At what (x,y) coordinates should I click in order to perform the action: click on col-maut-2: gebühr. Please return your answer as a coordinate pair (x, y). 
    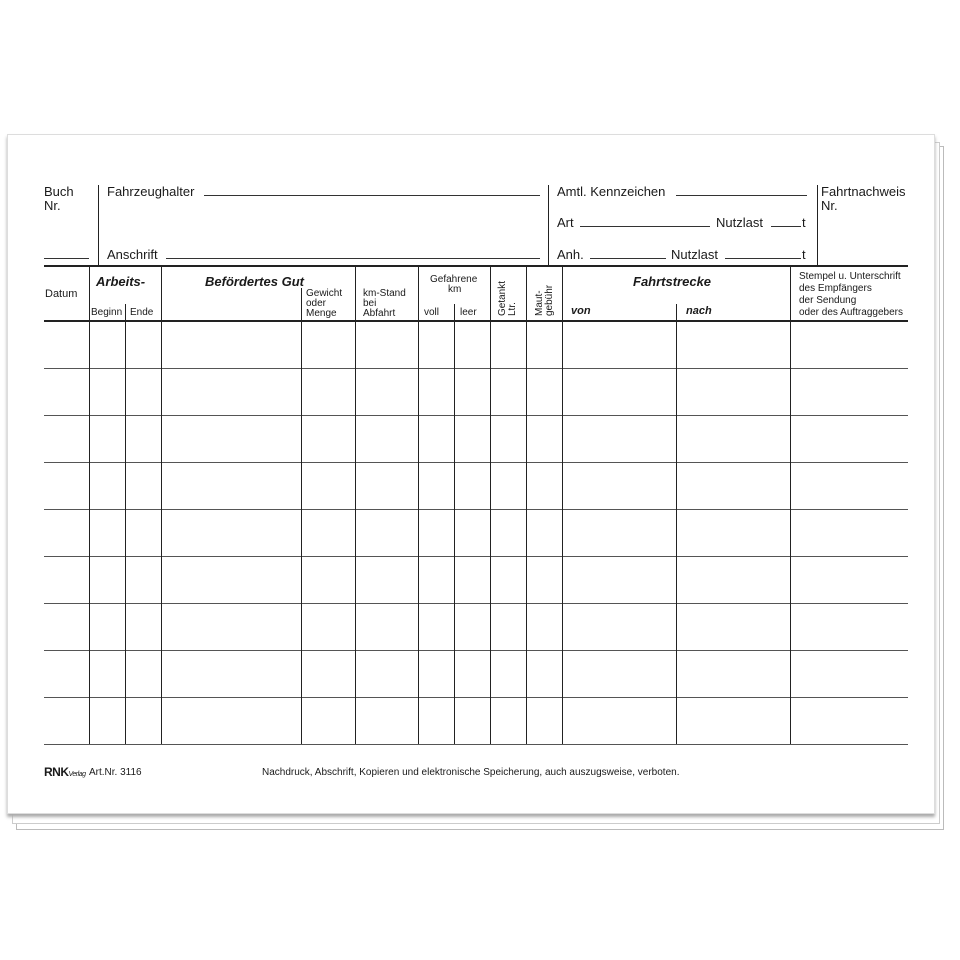
    Looking at the image, I should click on (549, 300).